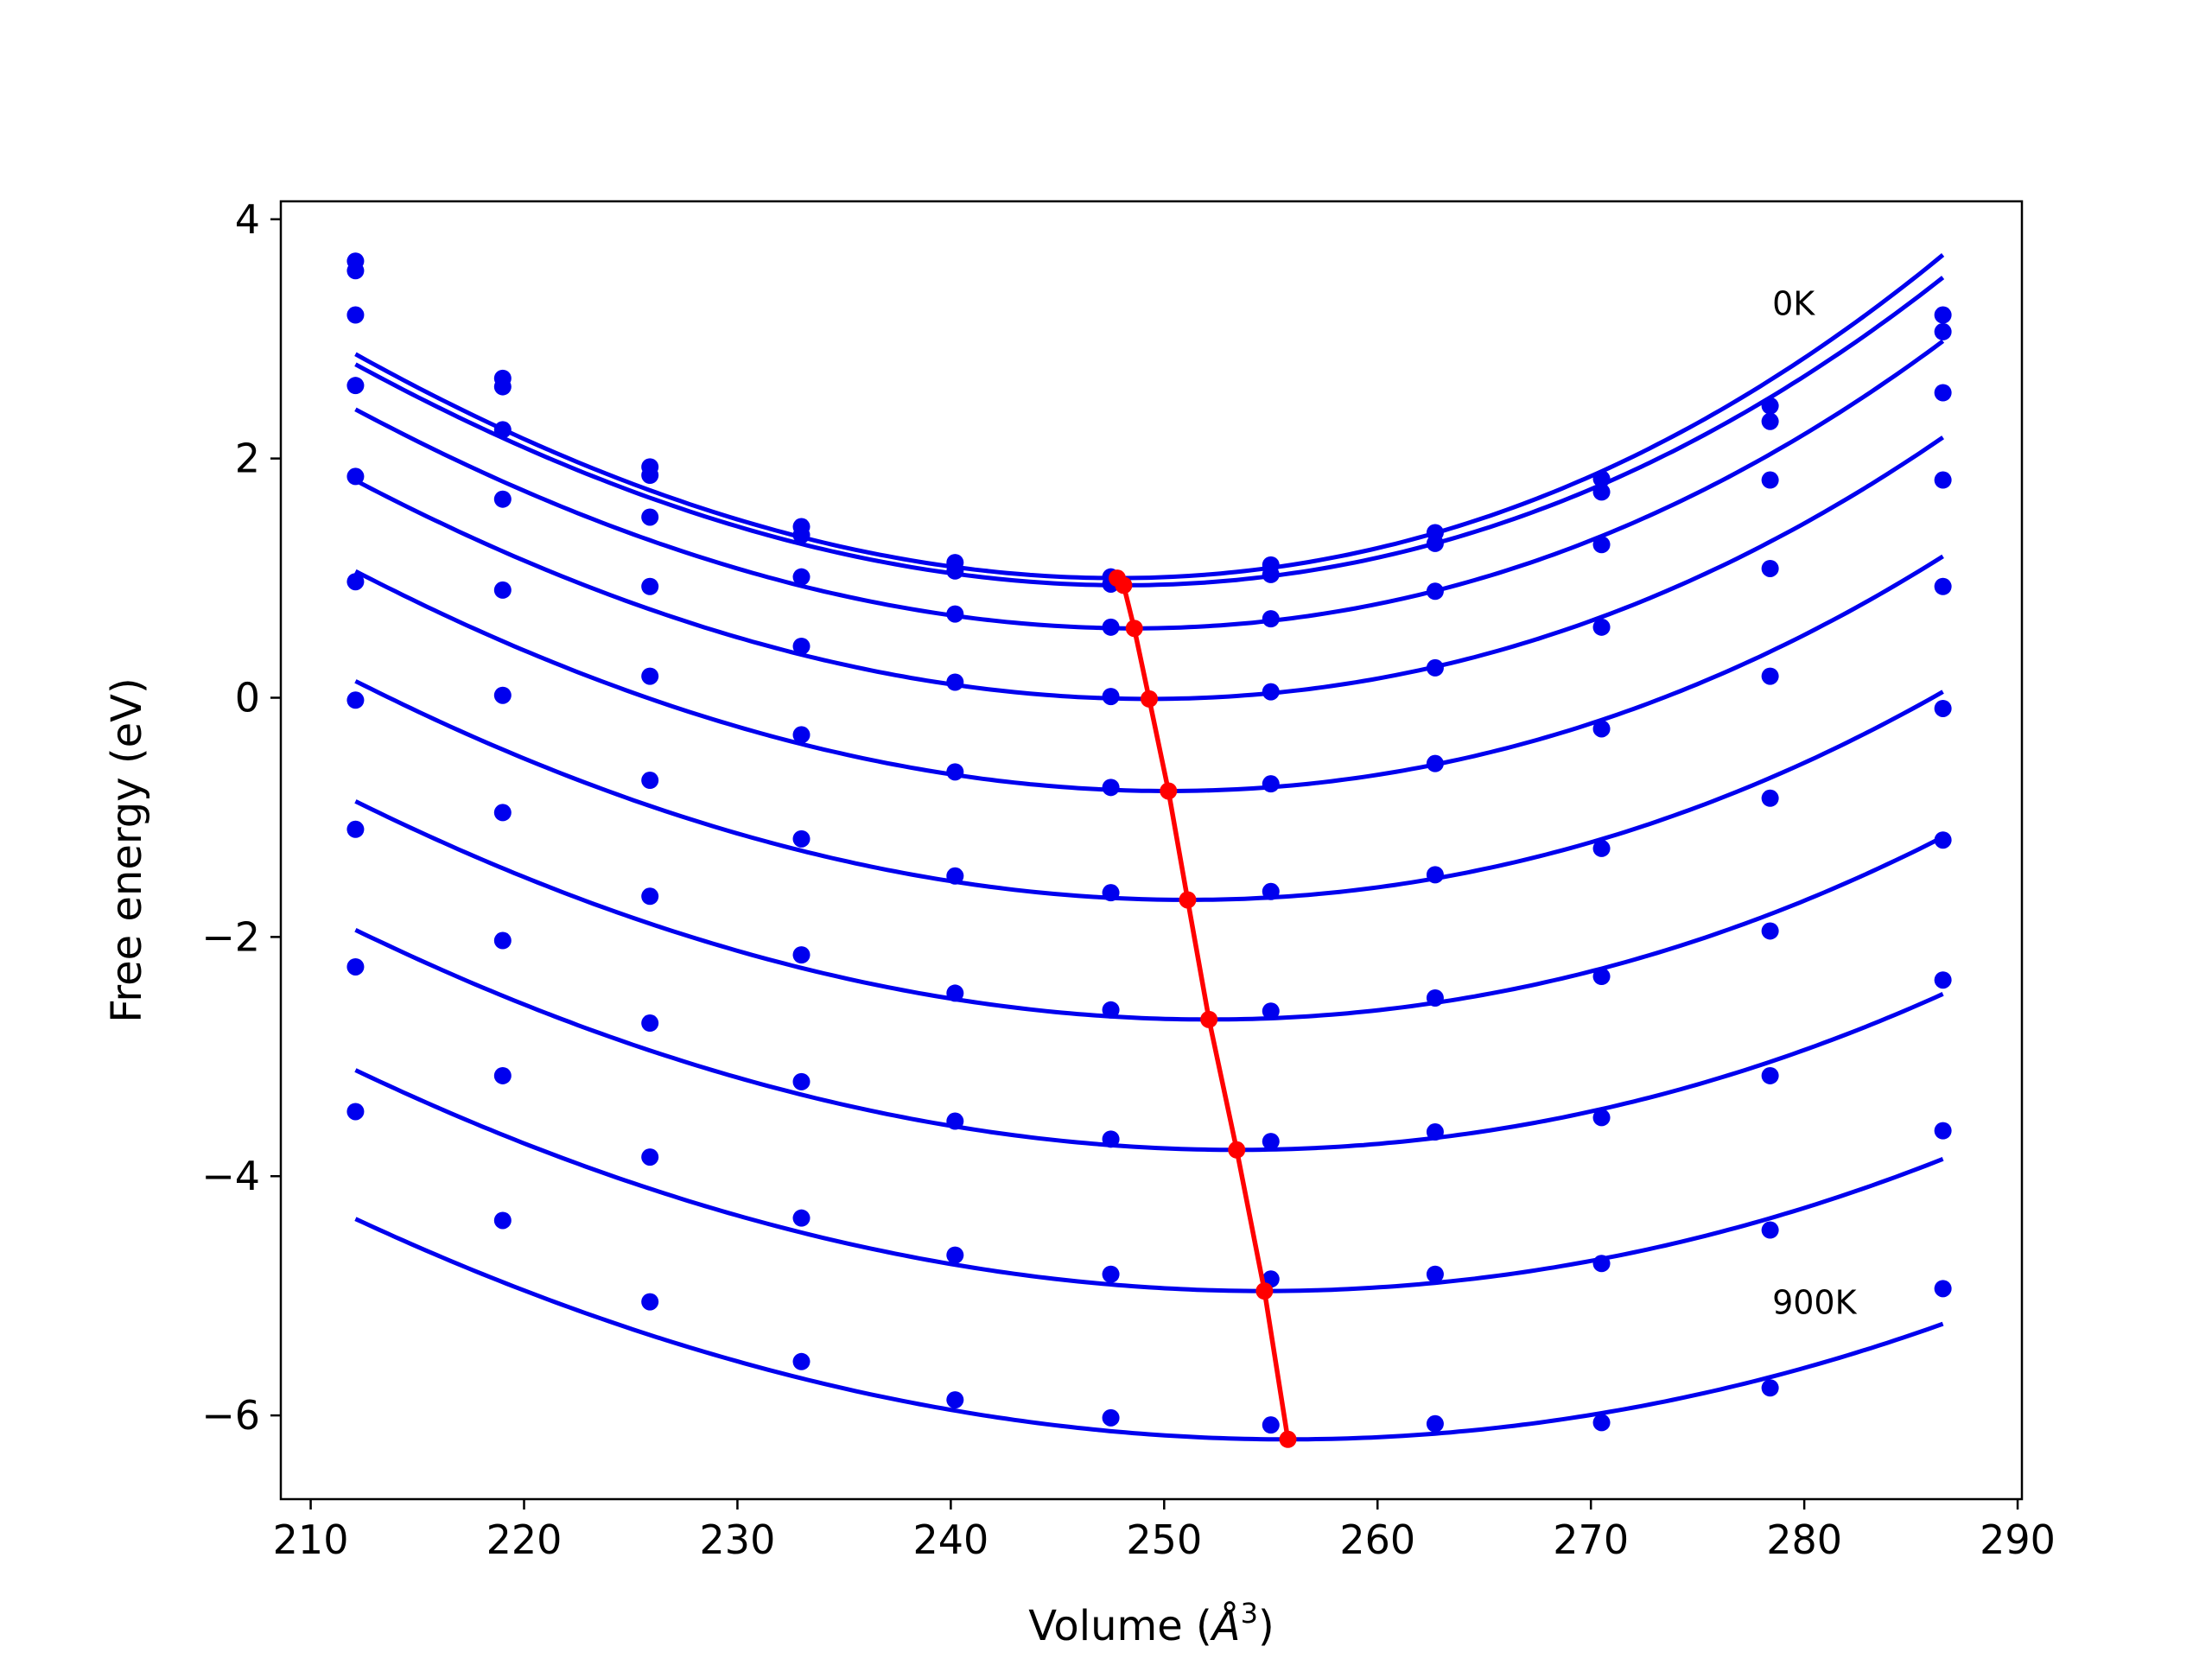  Describe the element at coordinates (738, 1539) in the screenshot. I see `x-tick-label: 230` at that location.